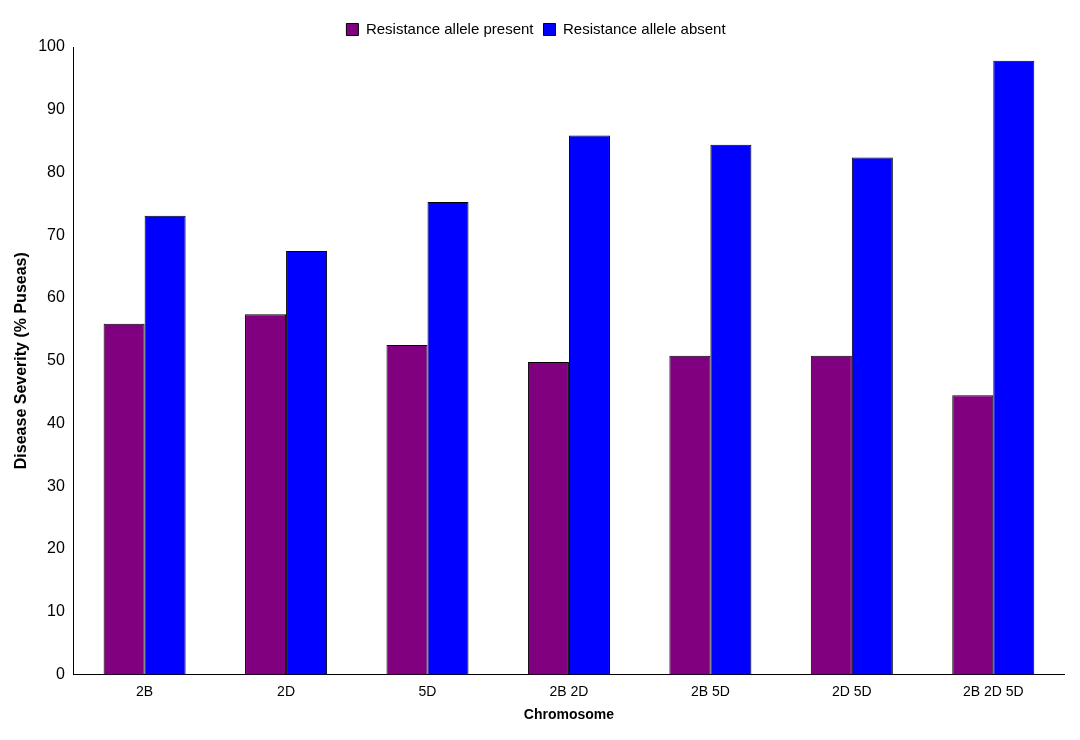  Describe the element at coordinates (427, 690) in the screenshot. I see `x-tick-label: 5D` at that location.